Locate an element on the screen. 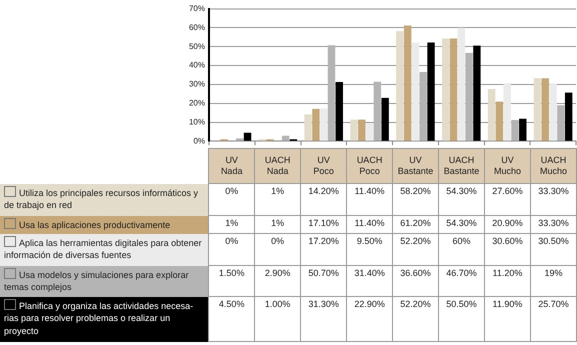 The image size is (577, 345). data-label: 14.20% is located at coordinates (323, 200).